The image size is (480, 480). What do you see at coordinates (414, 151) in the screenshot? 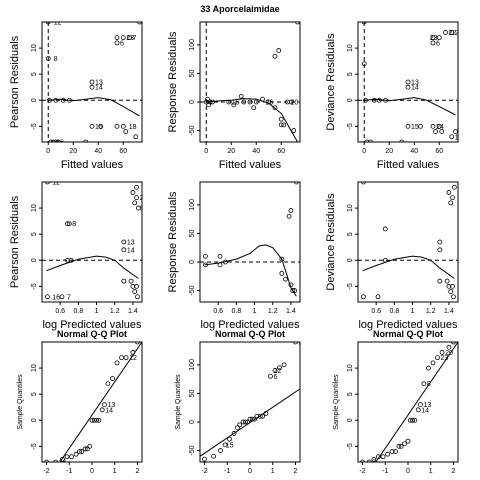
I see `x-tick-label: 40` at bounding box center [414, 151].